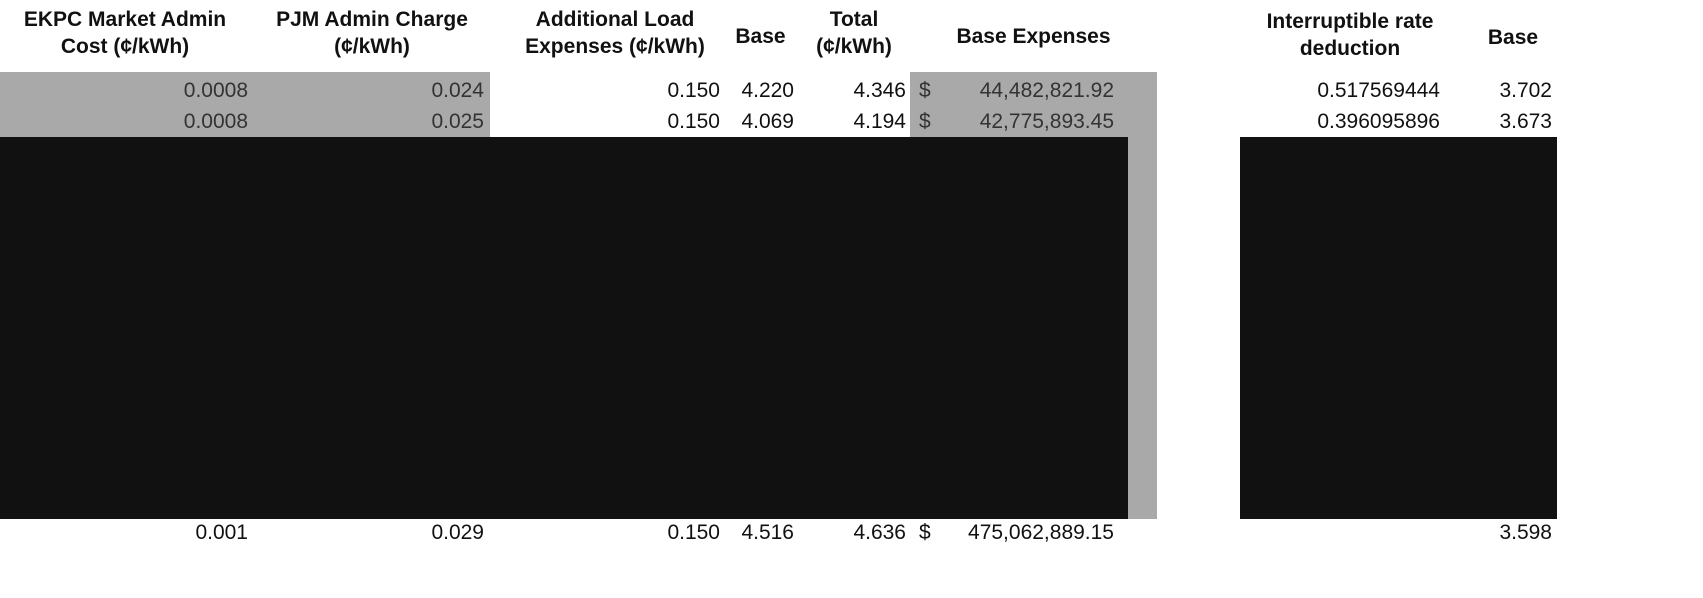 Image resolution: width=1703 pixels, height=598 pixels. What do you see at coordinates (1525, 532) in the screenshot?
I see `total-base-right: 3.598` at bounding box center [1525, 532].